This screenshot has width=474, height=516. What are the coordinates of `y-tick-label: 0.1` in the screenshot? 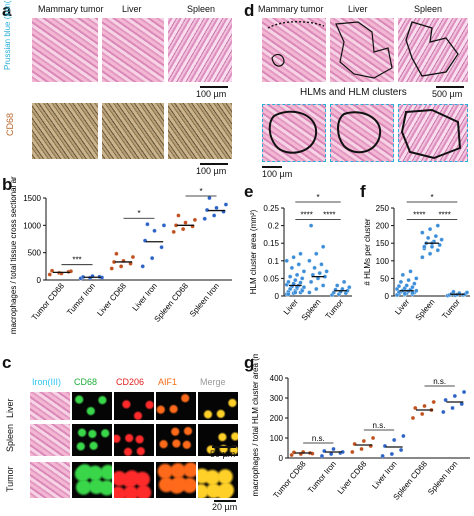 It's located at (274, 261).